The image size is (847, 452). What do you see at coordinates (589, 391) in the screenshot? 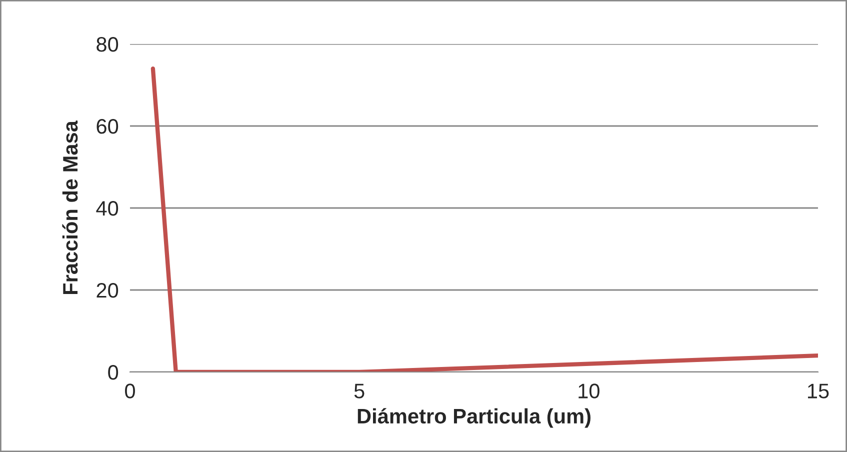
I see `x-tick-label: 10` at bounding box center [589, 391].